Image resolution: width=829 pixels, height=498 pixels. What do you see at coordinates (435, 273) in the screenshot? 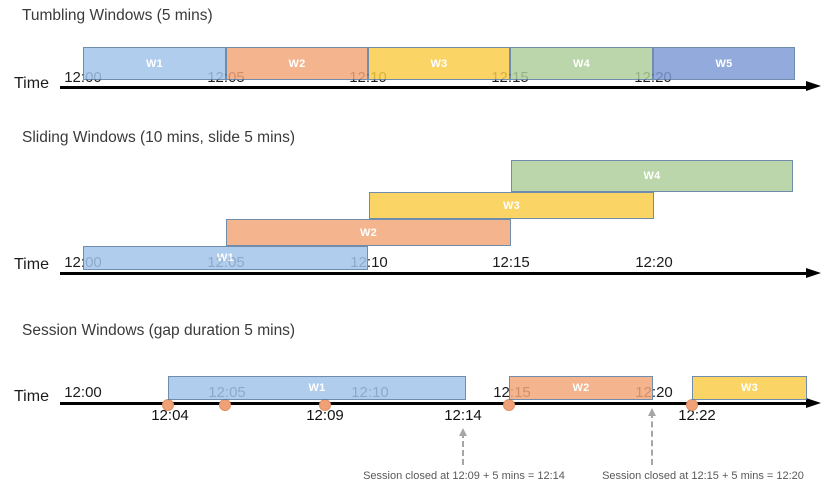
I see `sliding-timeline-axis` at bounding box center [435, 273].